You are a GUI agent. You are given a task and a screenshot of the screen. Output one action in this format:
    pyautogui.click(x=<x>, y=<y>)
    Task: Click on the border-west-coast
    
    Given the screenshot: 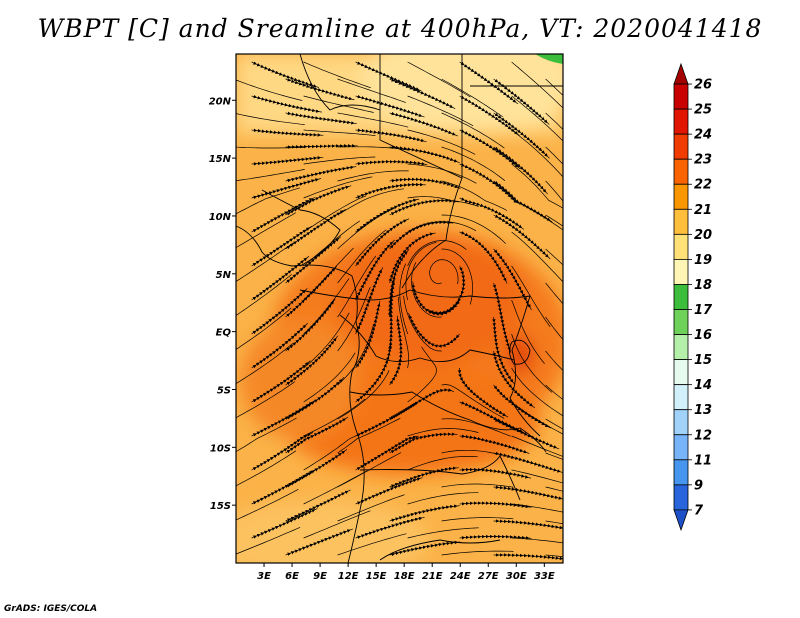 What is the action you would take?
    pyautogui.click(x=298, y=328)
    